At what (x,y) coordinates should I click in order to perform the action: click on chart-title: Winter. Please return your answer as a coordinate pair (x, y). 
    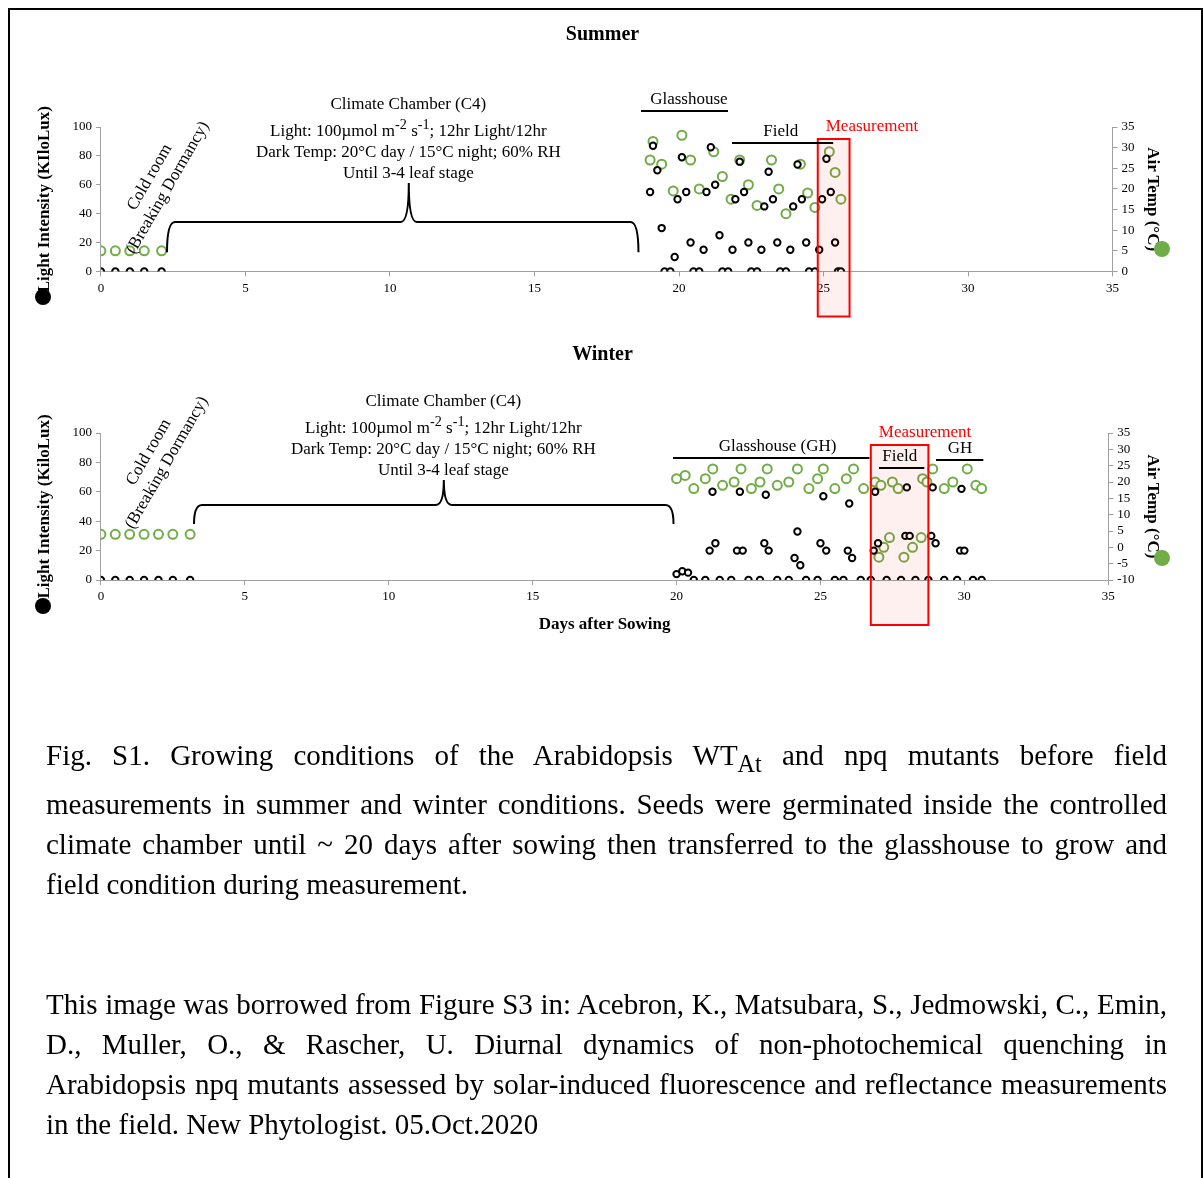
    Looking at the image, I should click on (602, 353).